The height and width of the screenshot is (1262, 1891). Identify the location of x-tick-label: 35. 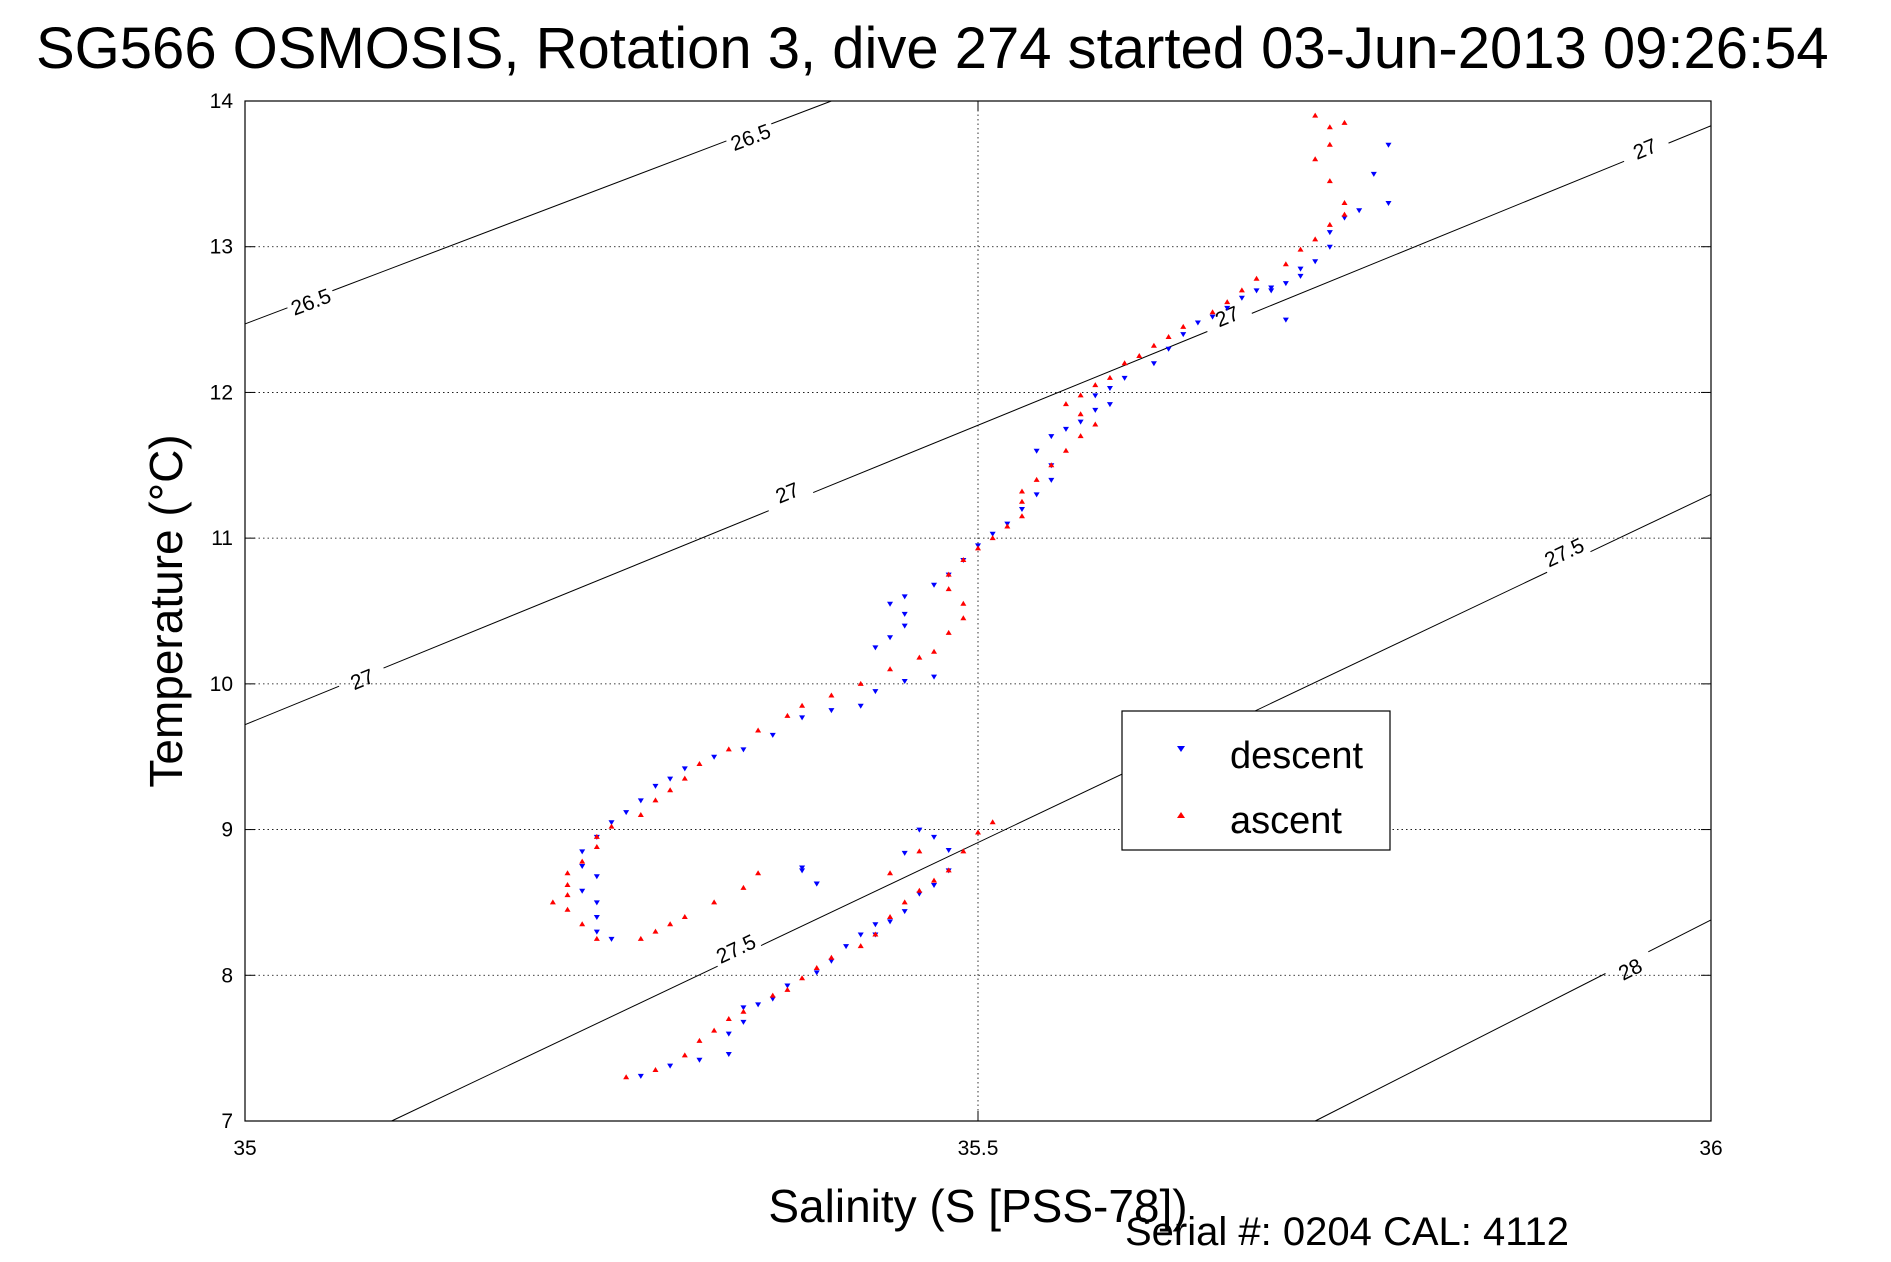
(244, 1148).